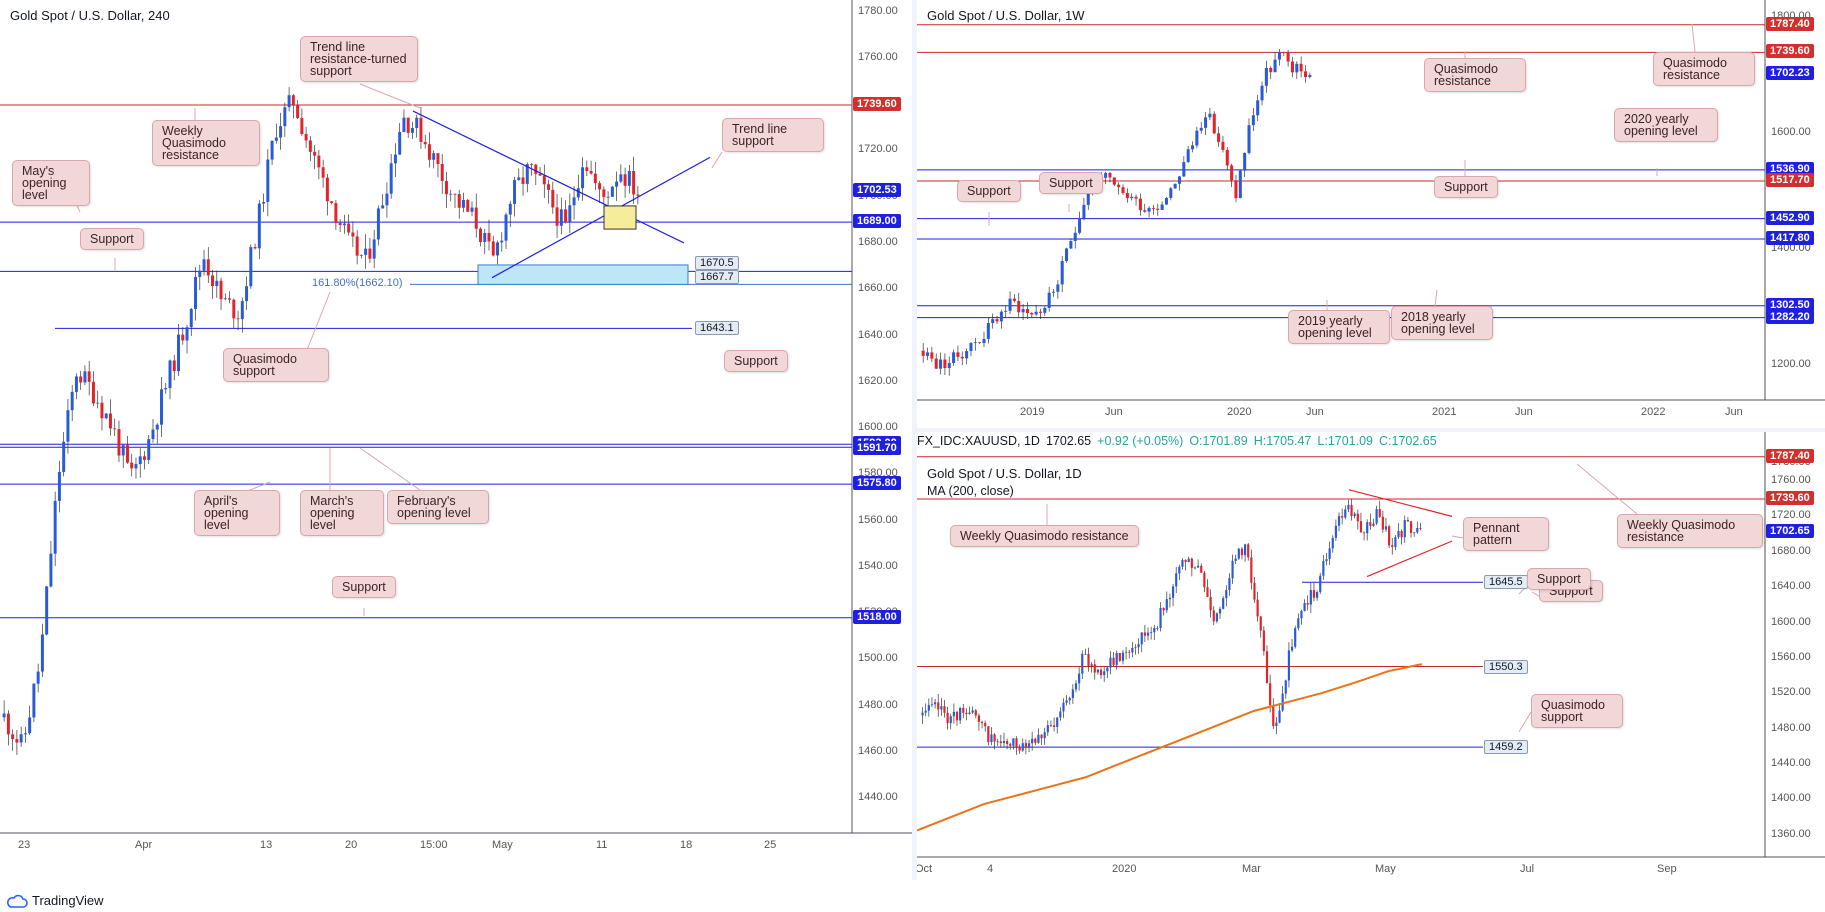  What do you see at coordinates (978, 441) in the screenshot?
I see `symbol-name: FX_IDC:XAUUSD, 1D` at bounding box center [978, 441].